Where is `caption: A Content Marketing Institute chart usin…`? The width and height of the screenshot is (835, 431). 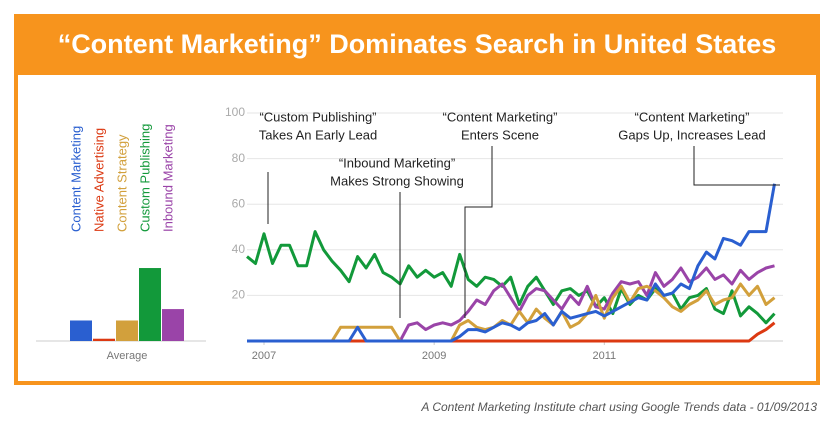 caption: A Content Marketing Institute chart usin… is located at coordinates (618, 407).